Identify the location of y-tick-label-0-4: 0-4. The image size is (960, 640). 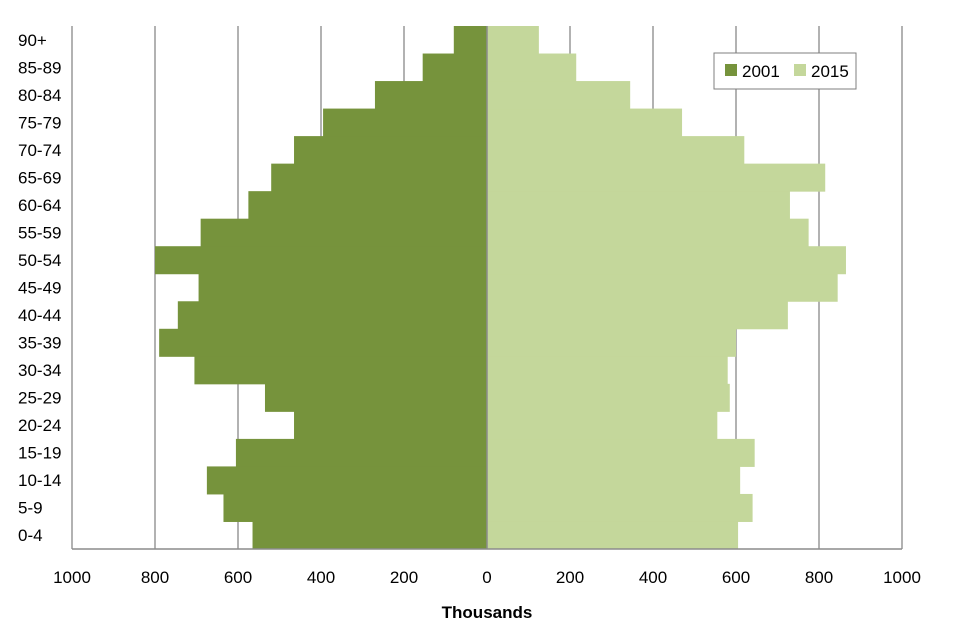
(30, 535).